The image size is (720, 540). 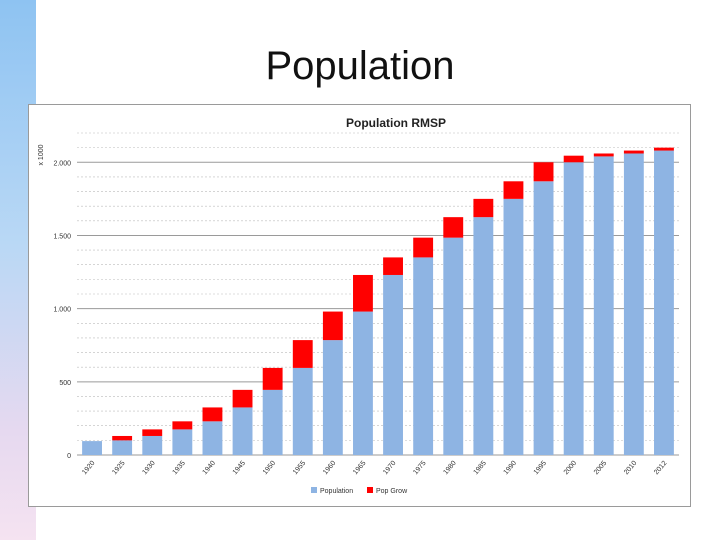 I want to click on legend-label-growth: Pop Grow, so click(x=392, y=491).